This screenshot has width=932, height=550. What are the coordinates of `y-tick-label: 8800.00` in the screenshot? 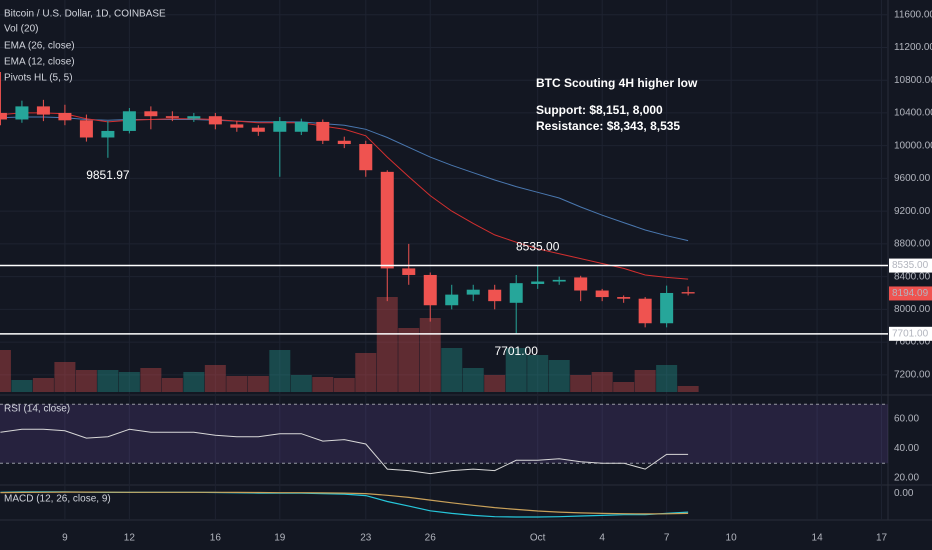 It's located at (912, 244).